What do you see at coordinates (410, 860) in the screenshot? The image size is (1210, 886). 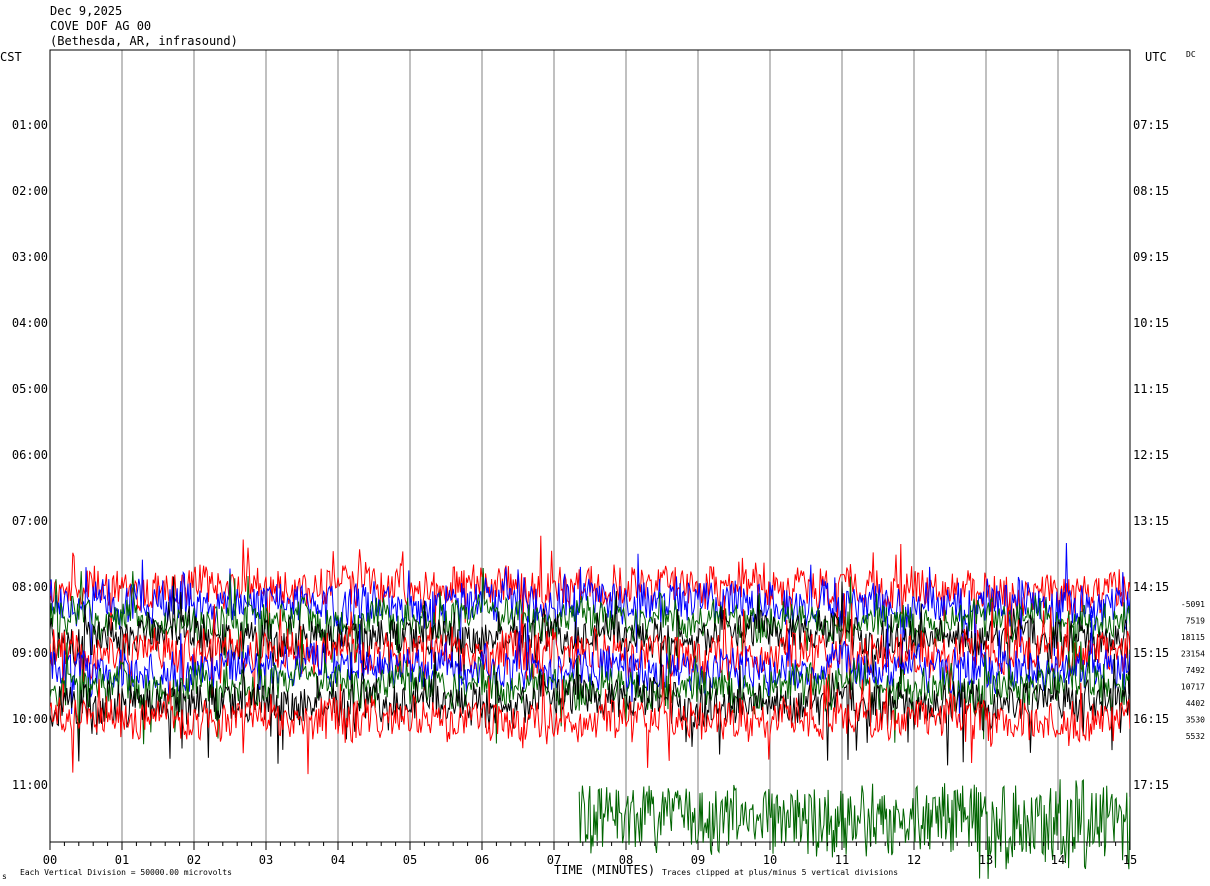 I see `x-tick-label: 05` at bounding box center [410, 860].